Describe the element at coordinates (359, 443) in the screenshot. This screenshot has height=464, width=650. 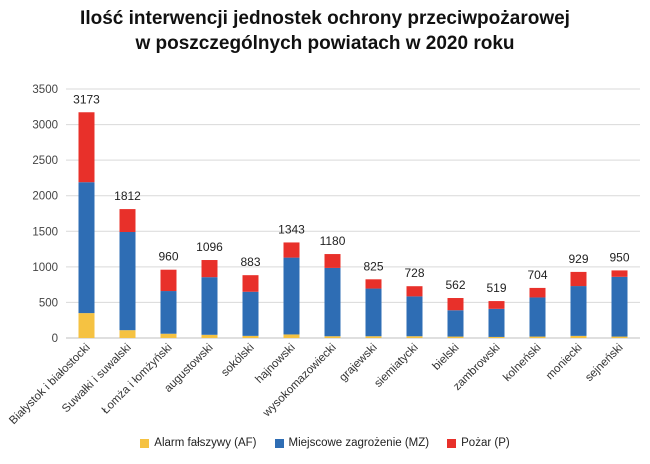
I see `legend-label: Miejscowe zagrożenie (MZ)` at that location.